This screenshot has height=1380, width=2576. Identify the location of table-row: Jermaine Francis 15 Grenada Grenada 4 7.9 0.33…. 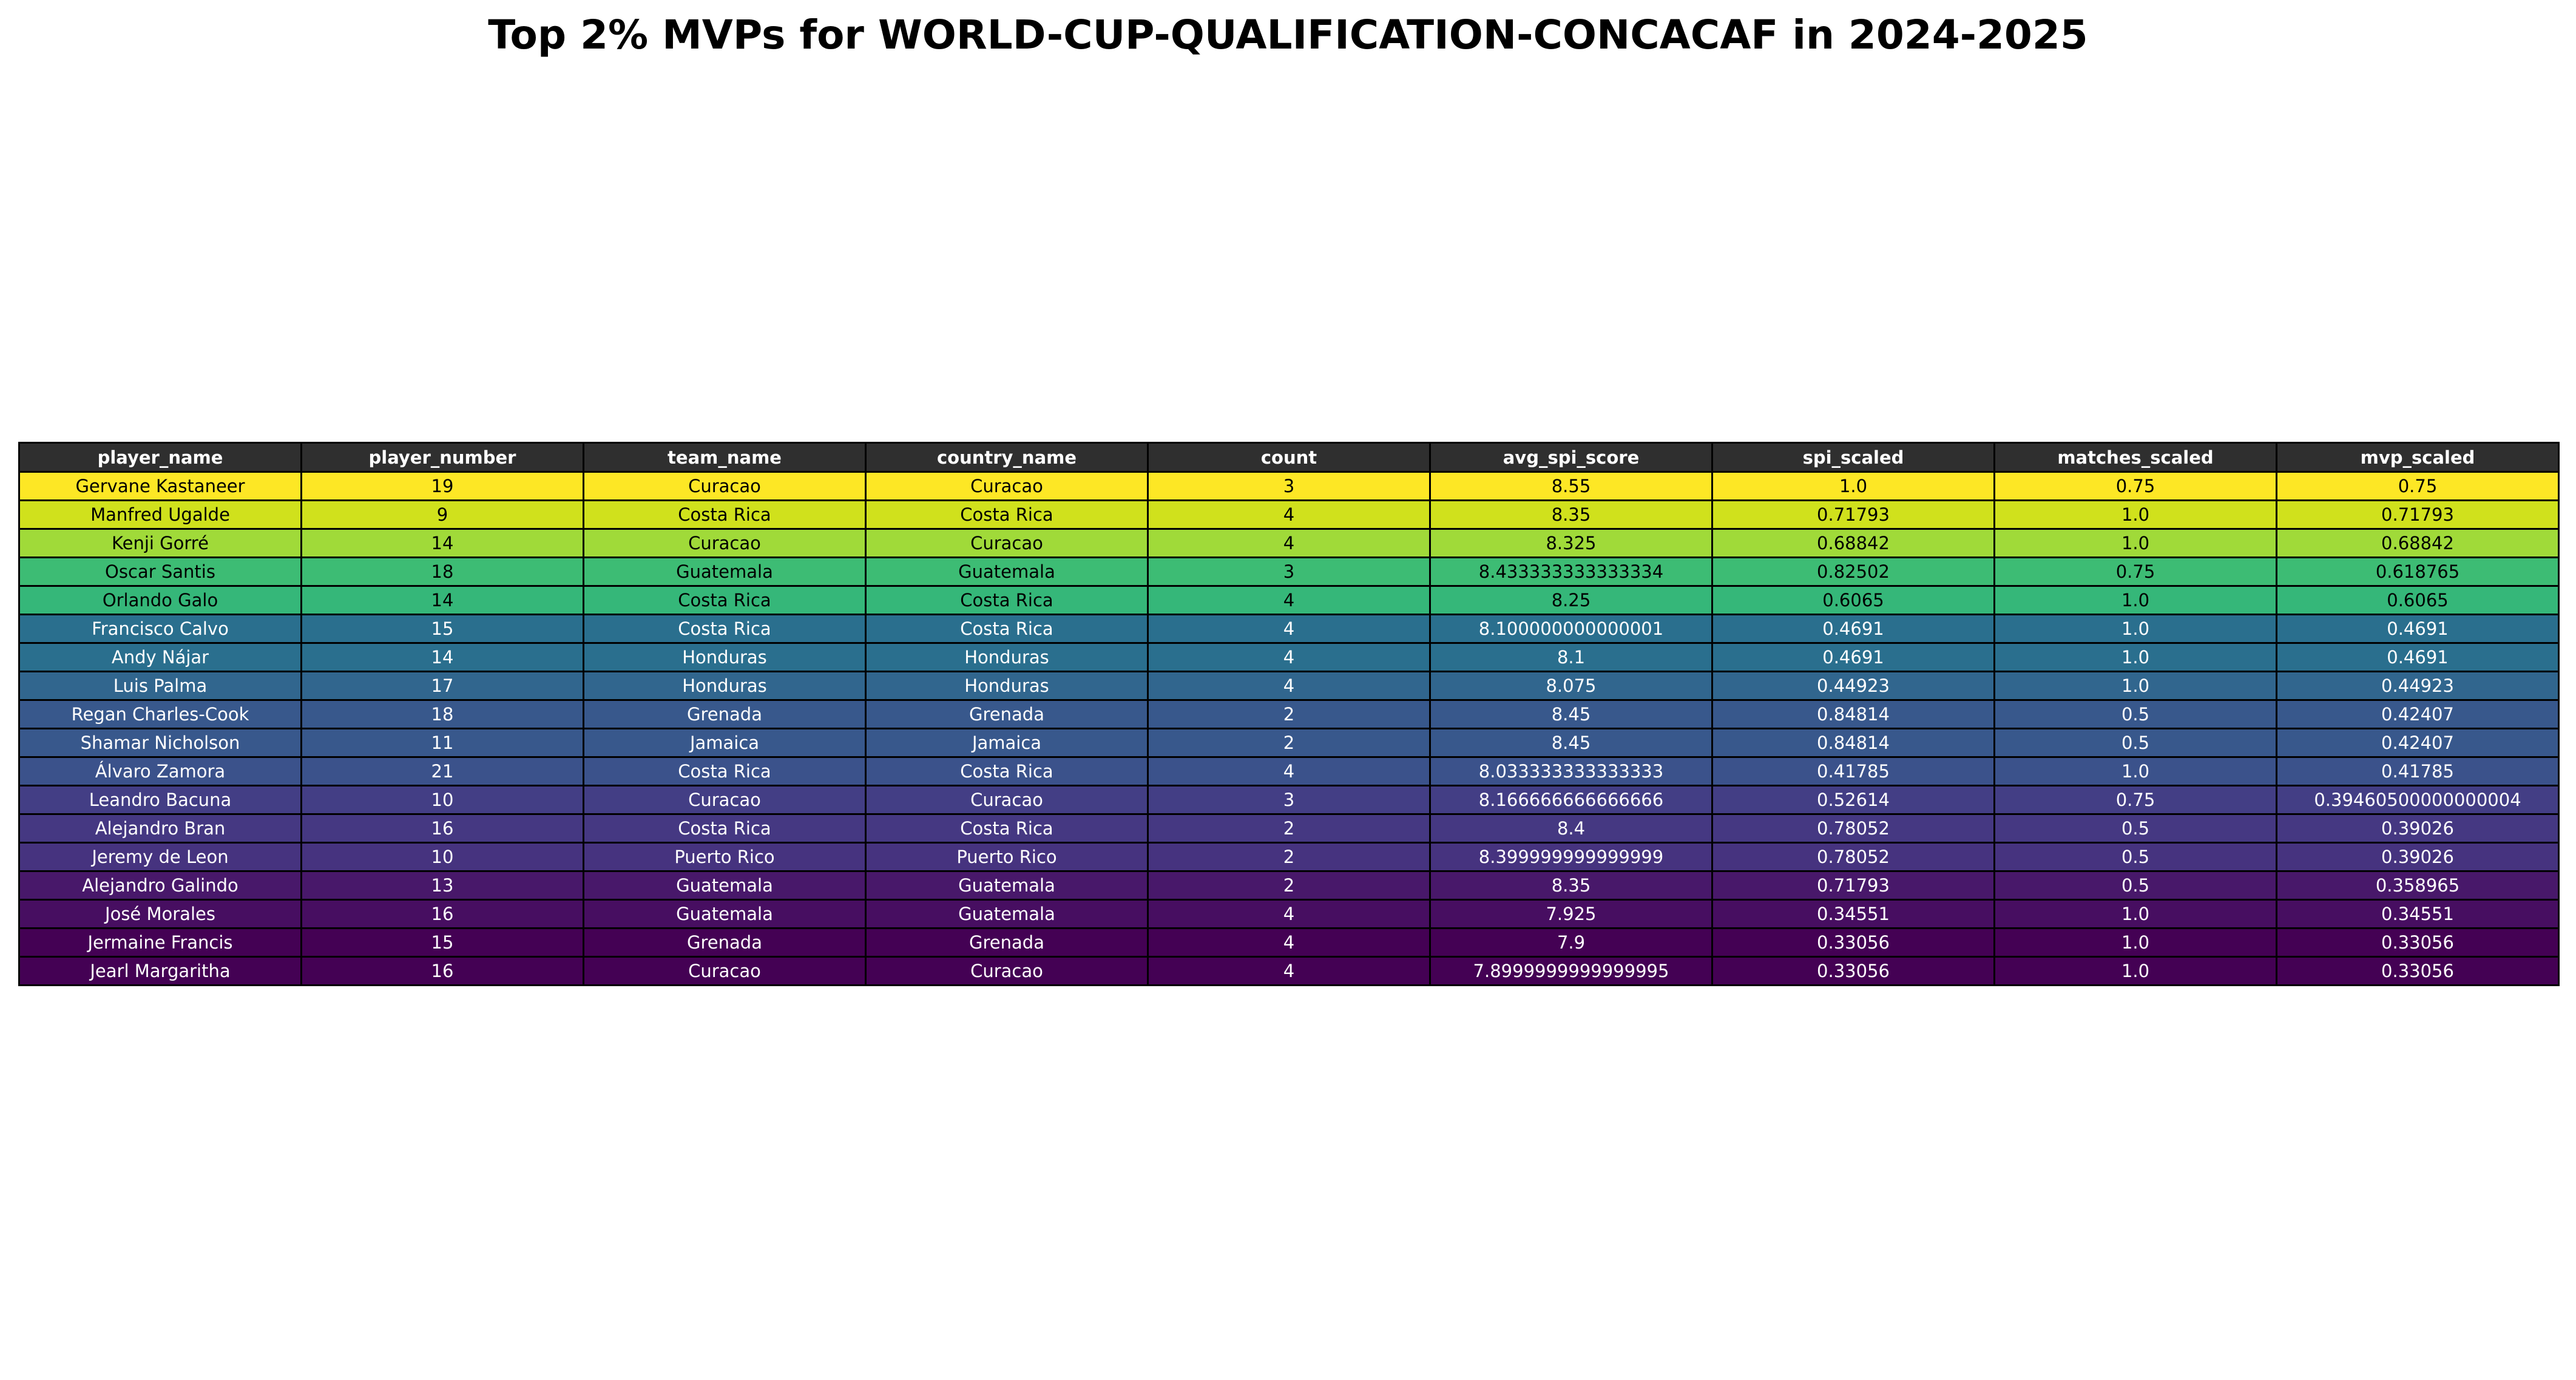
(1289, 942).